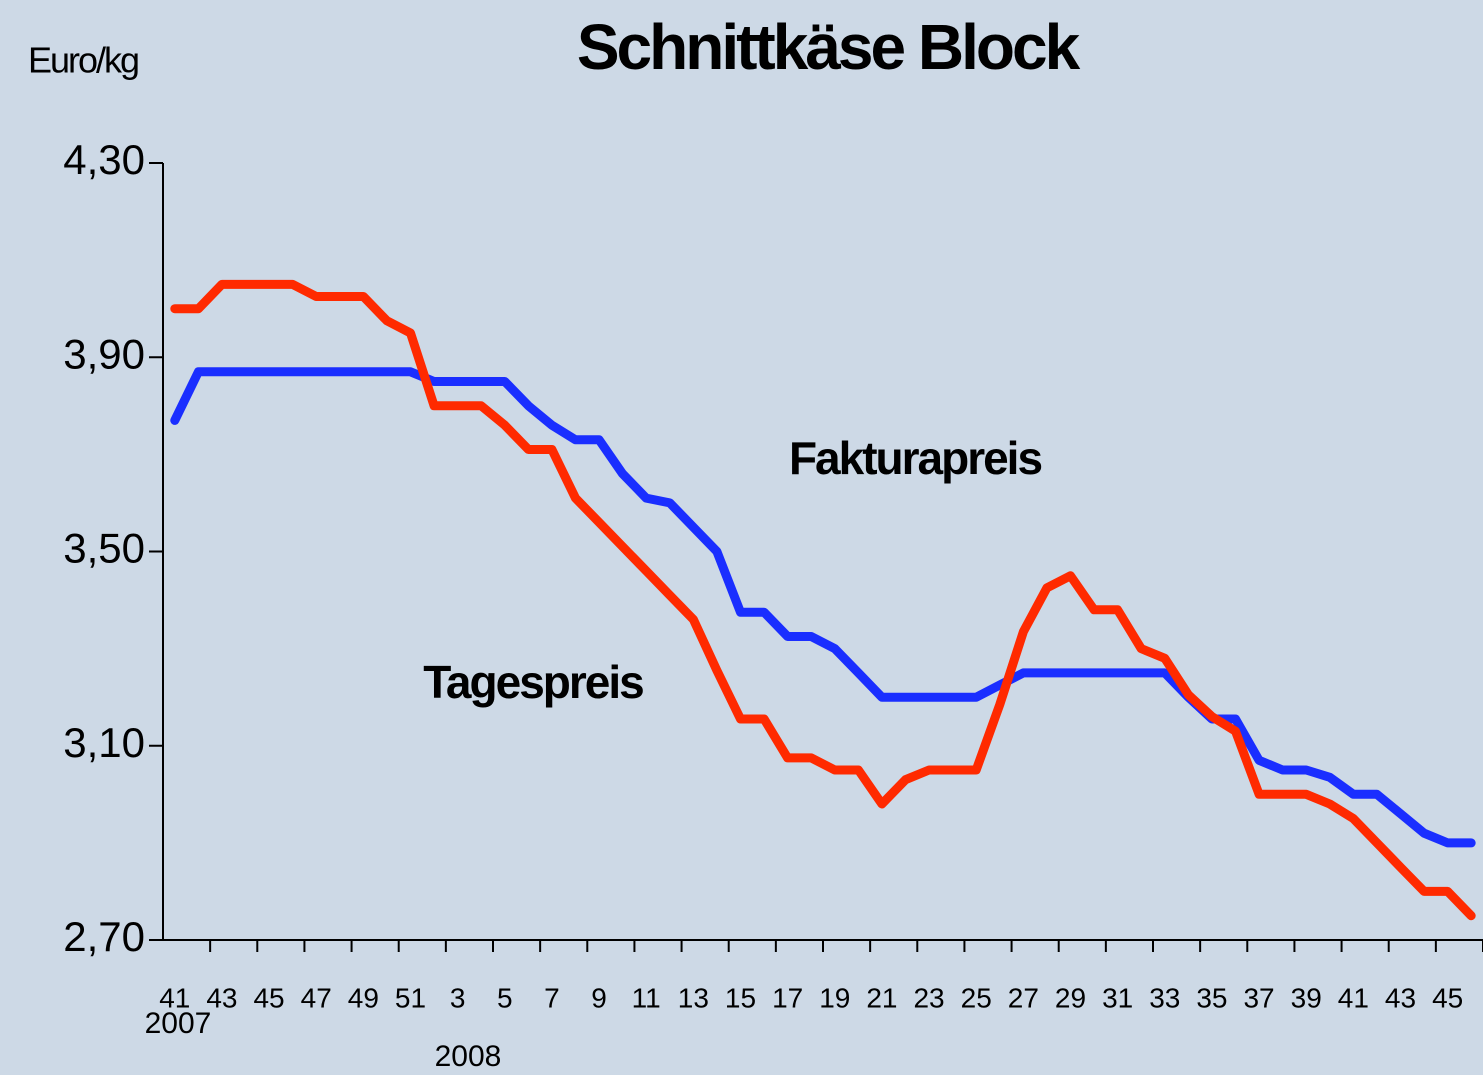 This screenshot has height=1075, width=1483. I want to click on x-tick-label: 11, so click(646, 997).